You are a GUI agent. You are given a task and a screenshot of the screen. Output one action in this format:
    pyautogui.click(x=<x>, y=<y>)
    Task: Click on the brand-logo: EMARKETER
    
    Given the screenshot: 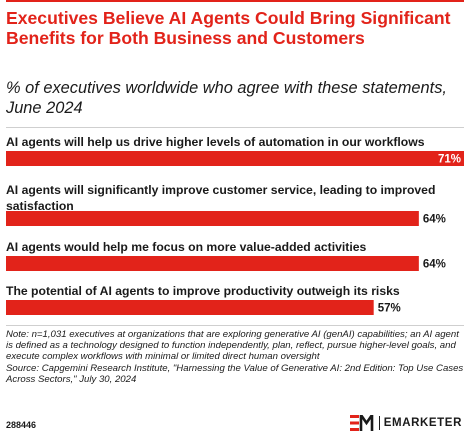 What is the action you would take?
    pyautogui.click(x=405, y=423)
    